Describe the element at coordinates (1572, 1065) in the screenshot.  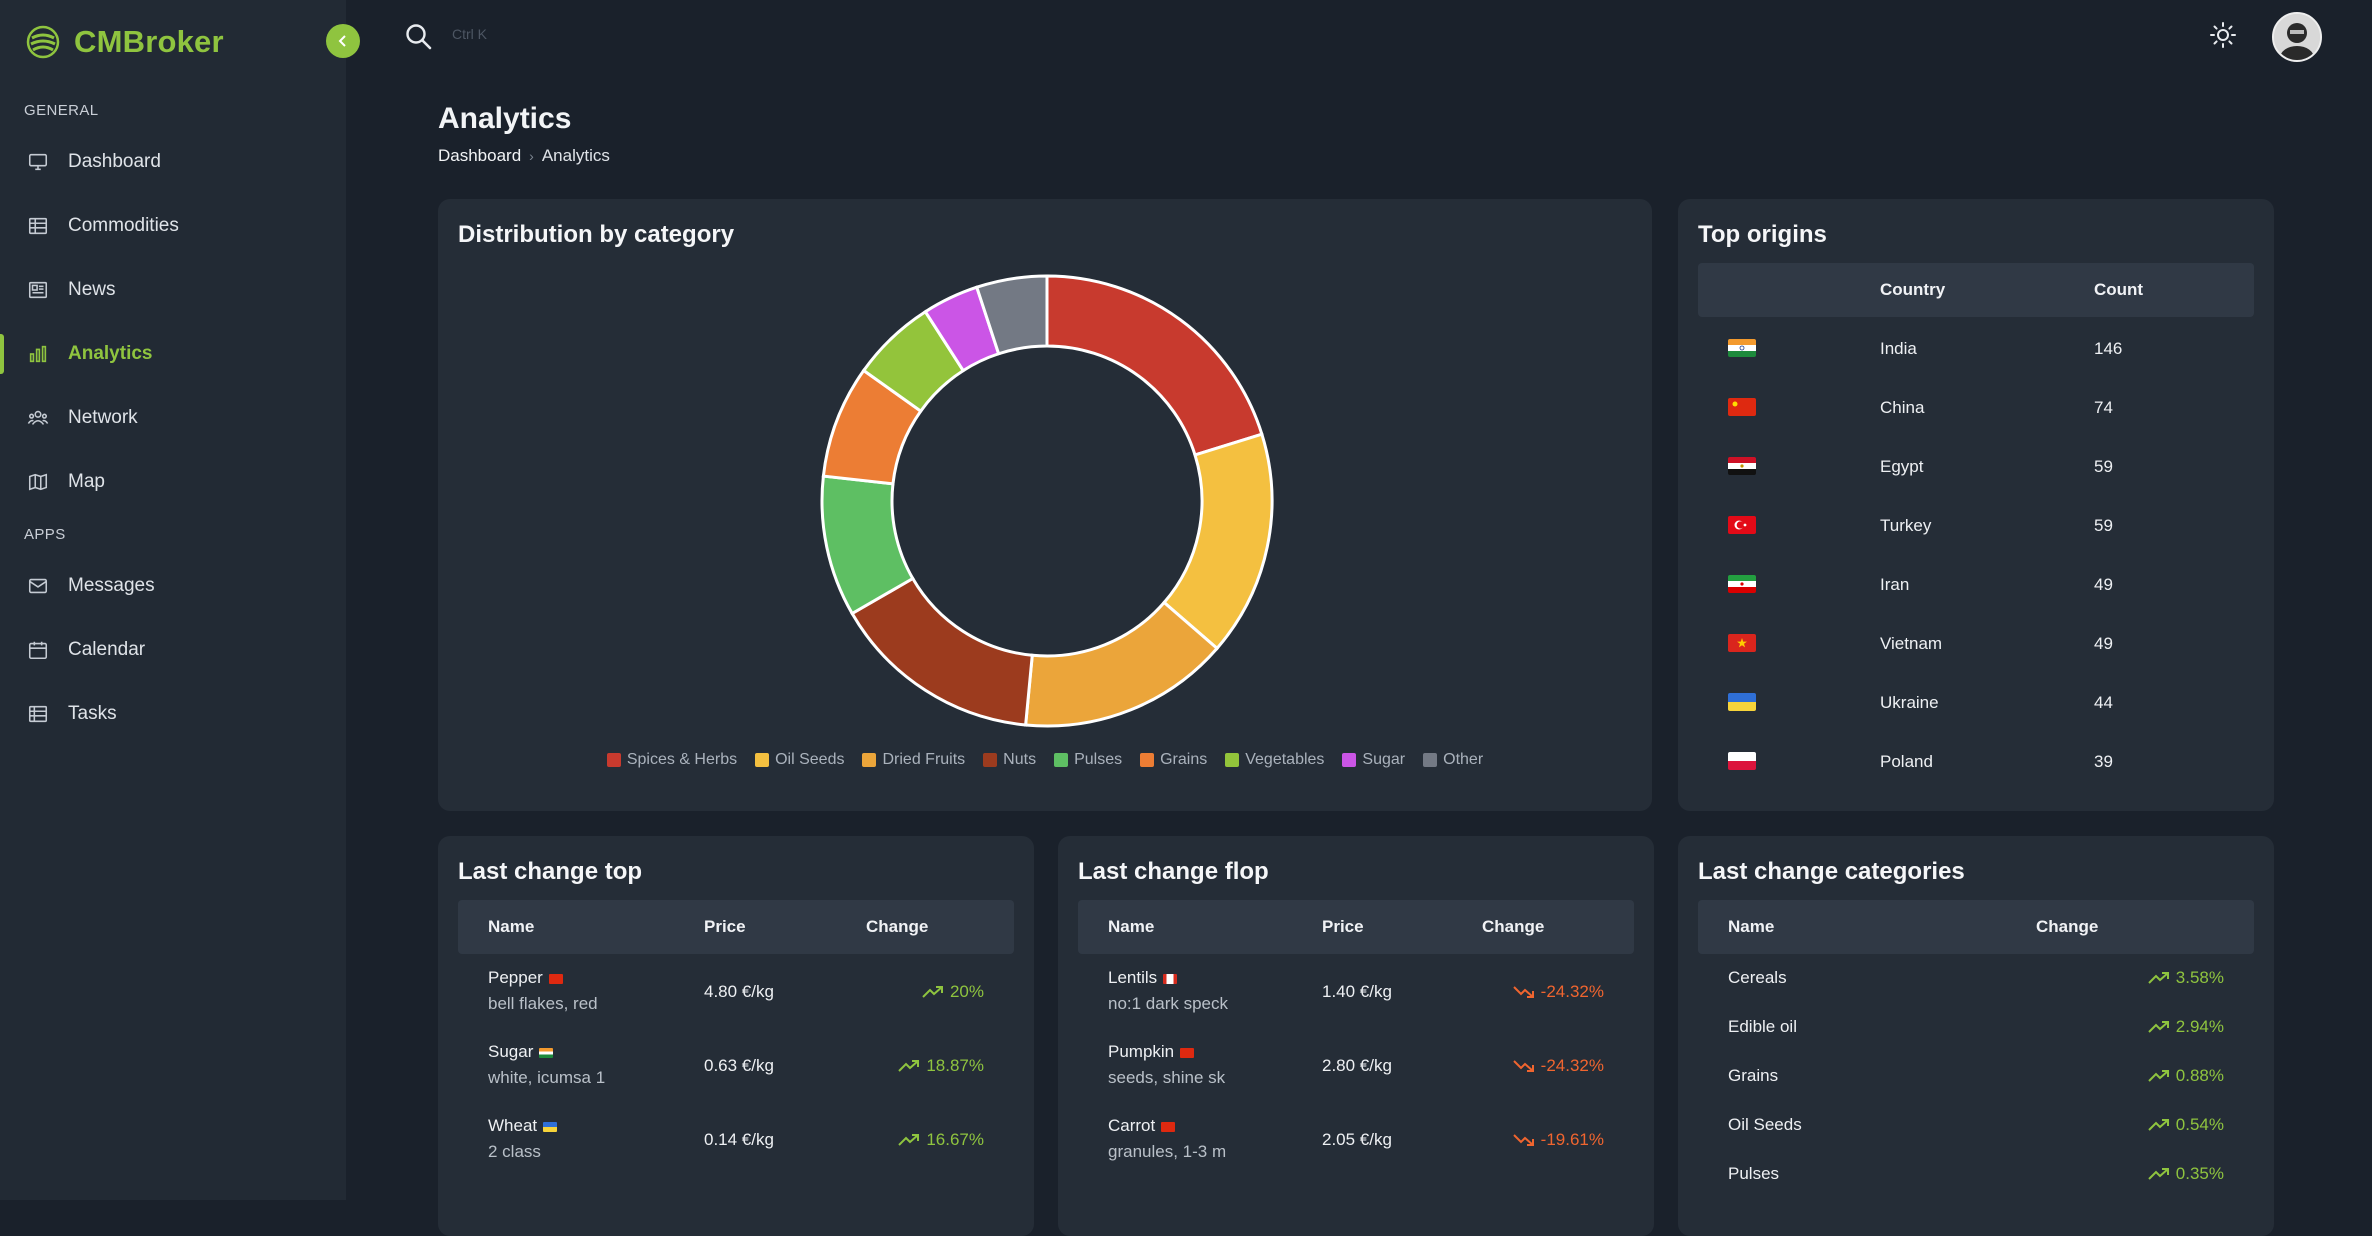
I see `change-percent: -24.32%` at that location.